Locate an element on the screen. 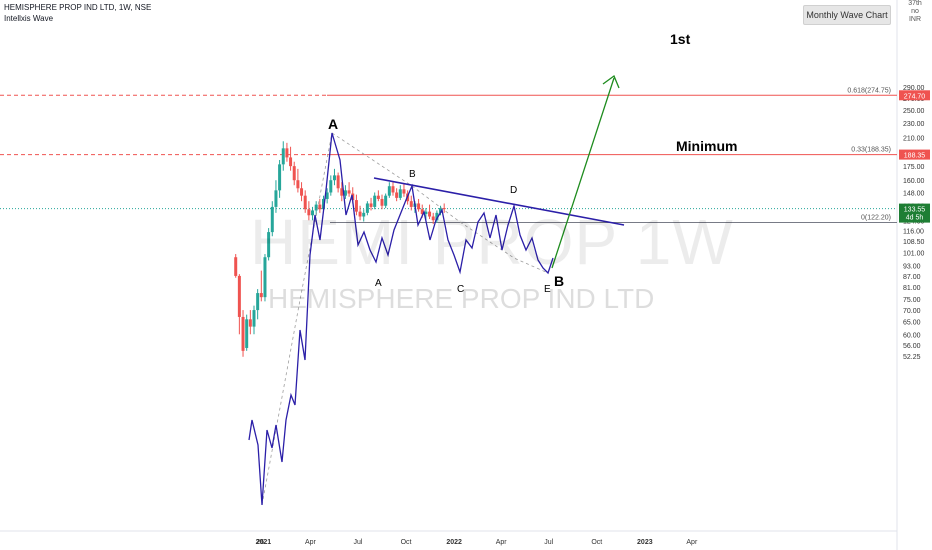  sub-wave-label: D is located at coordinates (513, 190).